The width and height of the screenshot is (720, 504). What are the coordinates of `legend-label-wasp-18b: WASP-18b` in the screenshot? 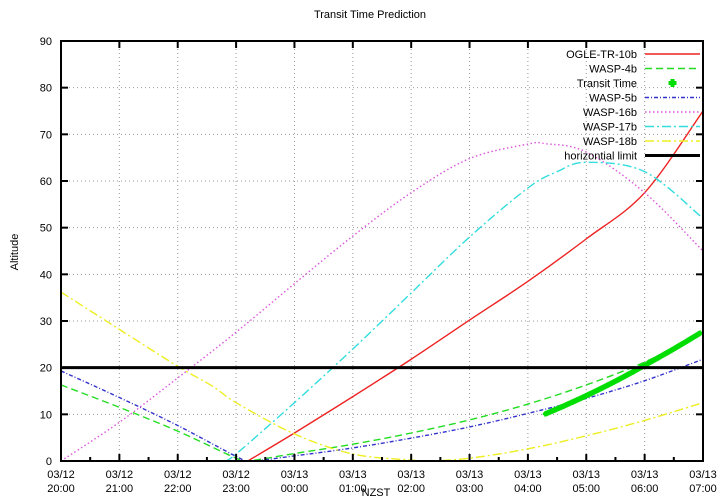 It's located at (610, 142).